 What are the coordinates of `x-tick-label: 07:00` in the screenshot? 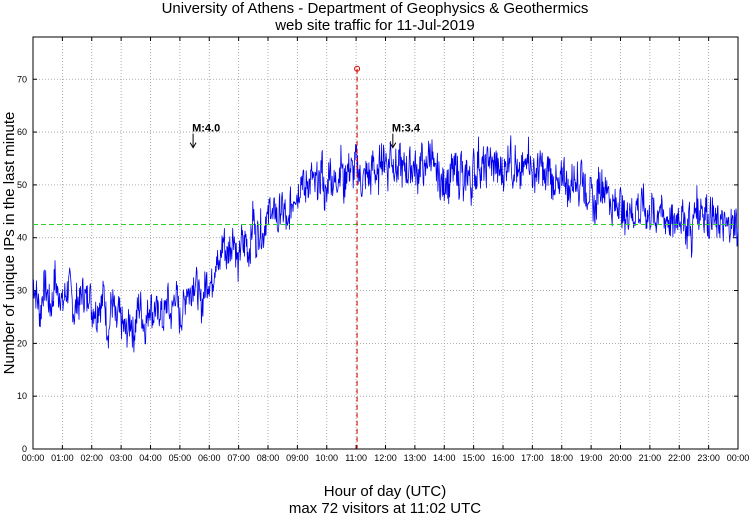 It's located at (238, 458).